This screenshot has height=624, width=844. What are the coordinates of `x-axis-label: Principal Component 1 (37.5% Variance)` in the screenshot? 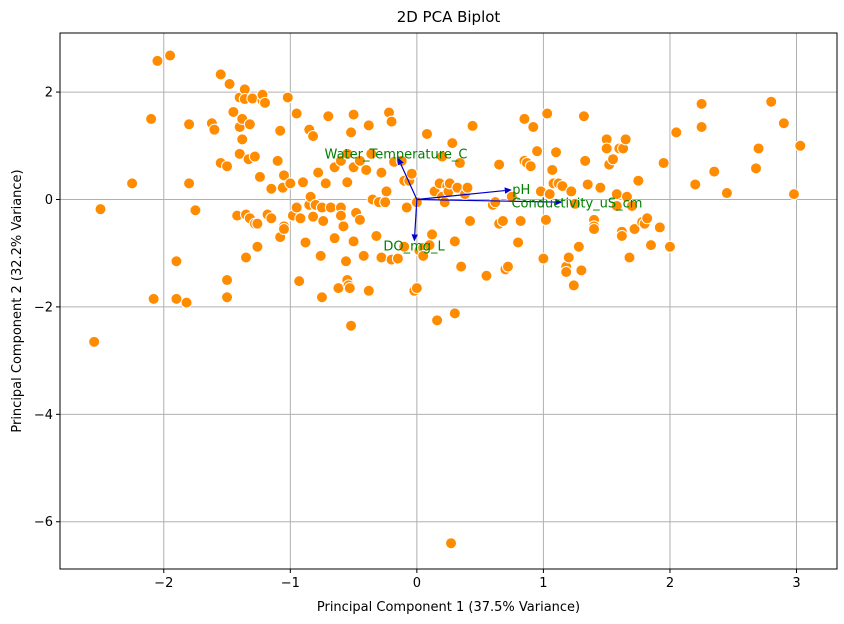 It's located at (448, 607).